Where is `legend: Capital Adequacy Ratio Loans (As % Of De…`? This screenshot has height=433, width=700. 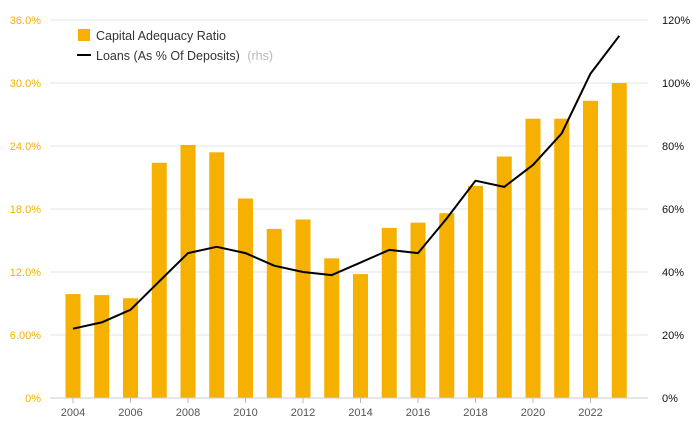 legend: Capital Adequacy Ratio Loans (As % Of De… is located at coordinates (175, 46).